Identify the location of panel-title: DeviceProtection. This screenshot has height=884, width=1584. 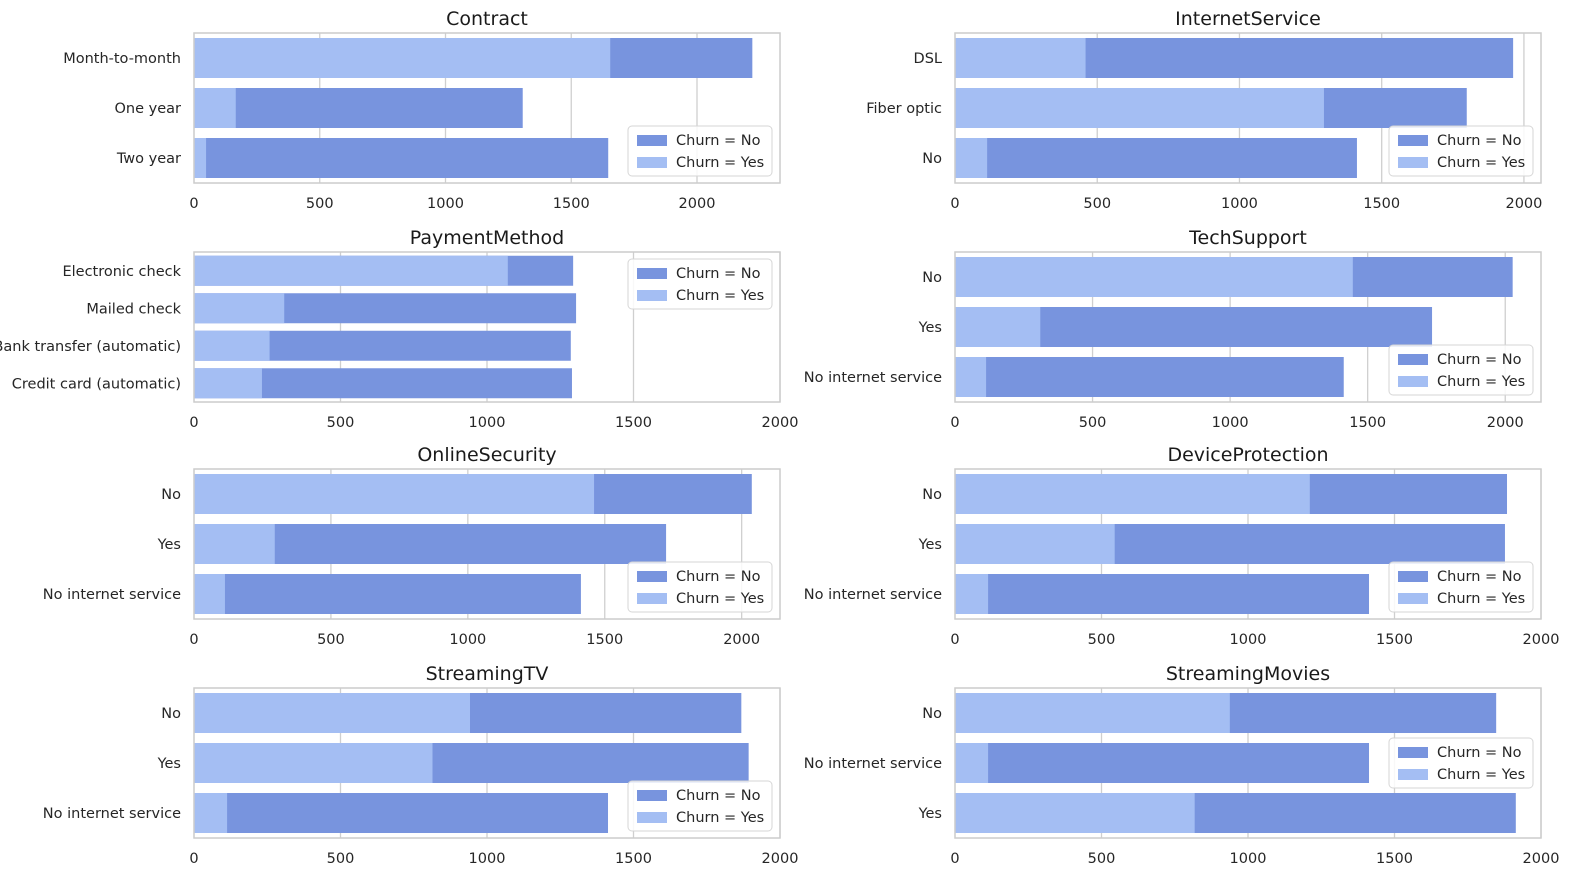
(1247, 455).